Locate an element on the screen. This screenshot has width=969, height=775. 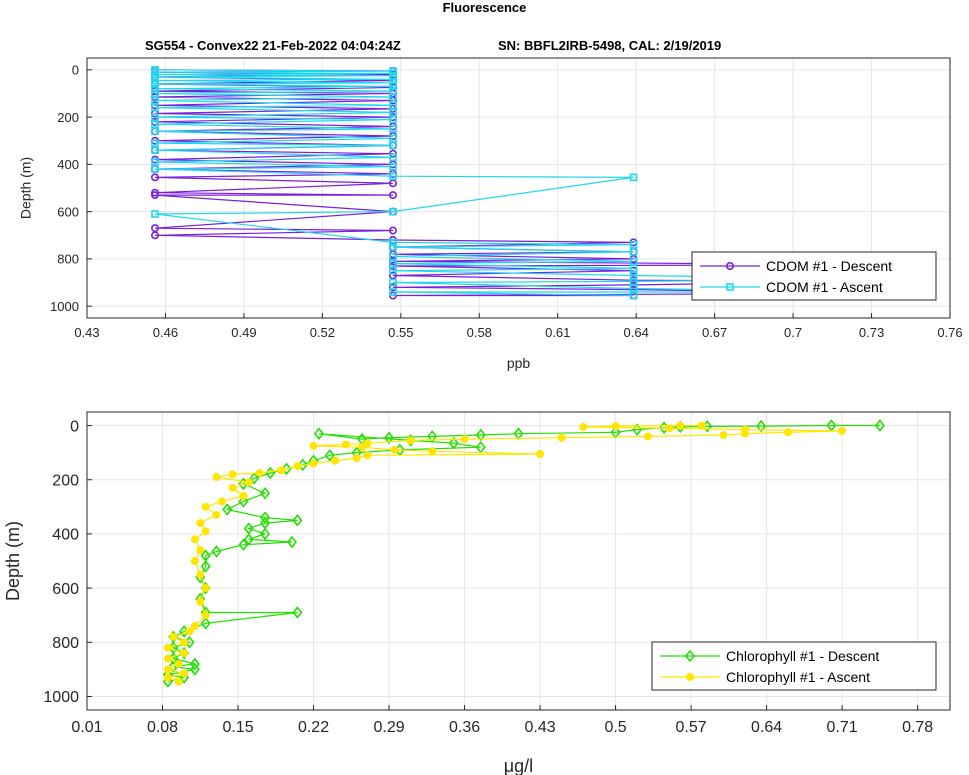
x-tick-label: 0.52 is located at coordinates (322, 332).